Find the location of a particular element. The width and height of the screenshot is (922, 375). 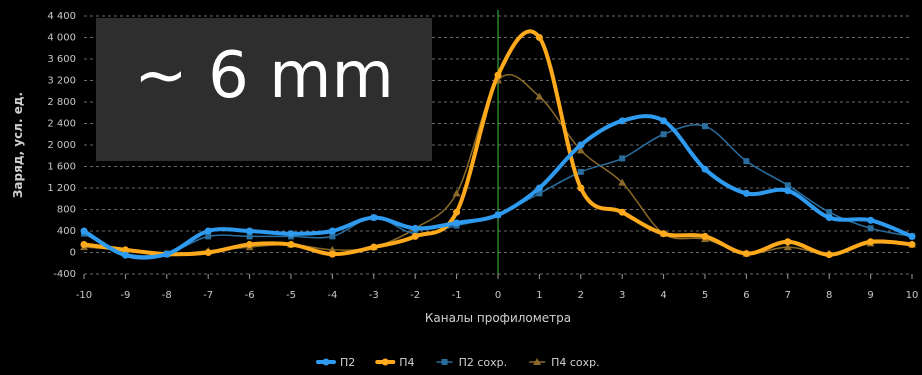

y-tick-label: 0 is located at coordinates (73, 253).